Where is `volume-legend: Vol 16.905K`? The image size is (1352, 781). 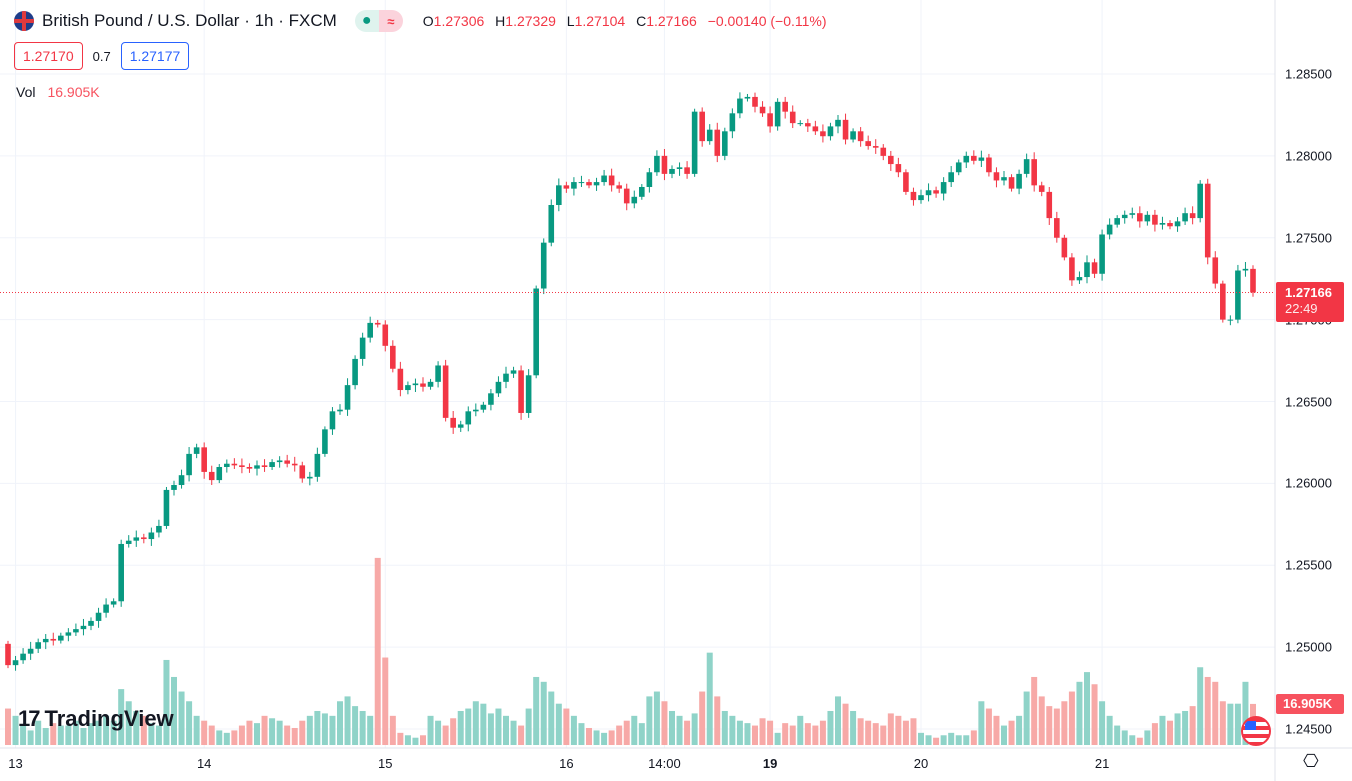
volume-legend: Vol 16.905K is located at coordinates (58, 92).